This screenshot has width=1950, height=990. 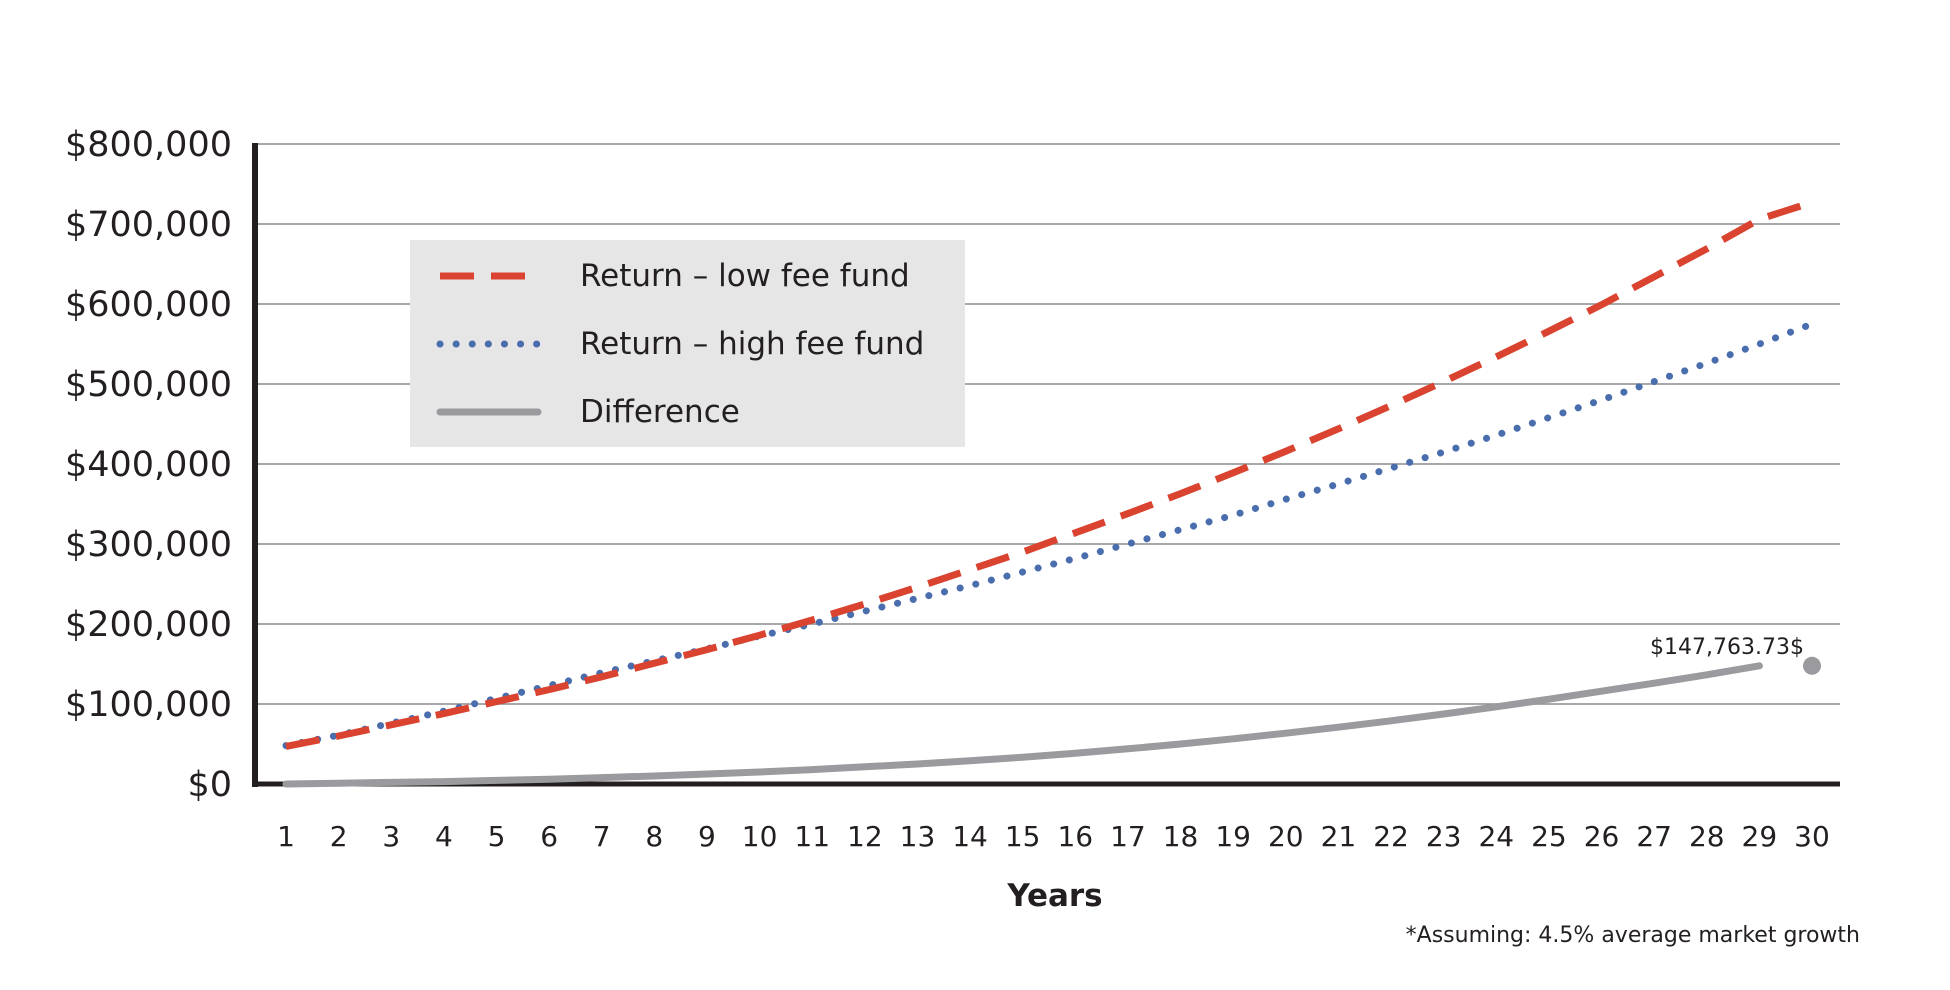 What do you see at coordinates (1549, 836) in the screenshot?
I see `x-tick-label: 25` at bounding box center [1549, 836].